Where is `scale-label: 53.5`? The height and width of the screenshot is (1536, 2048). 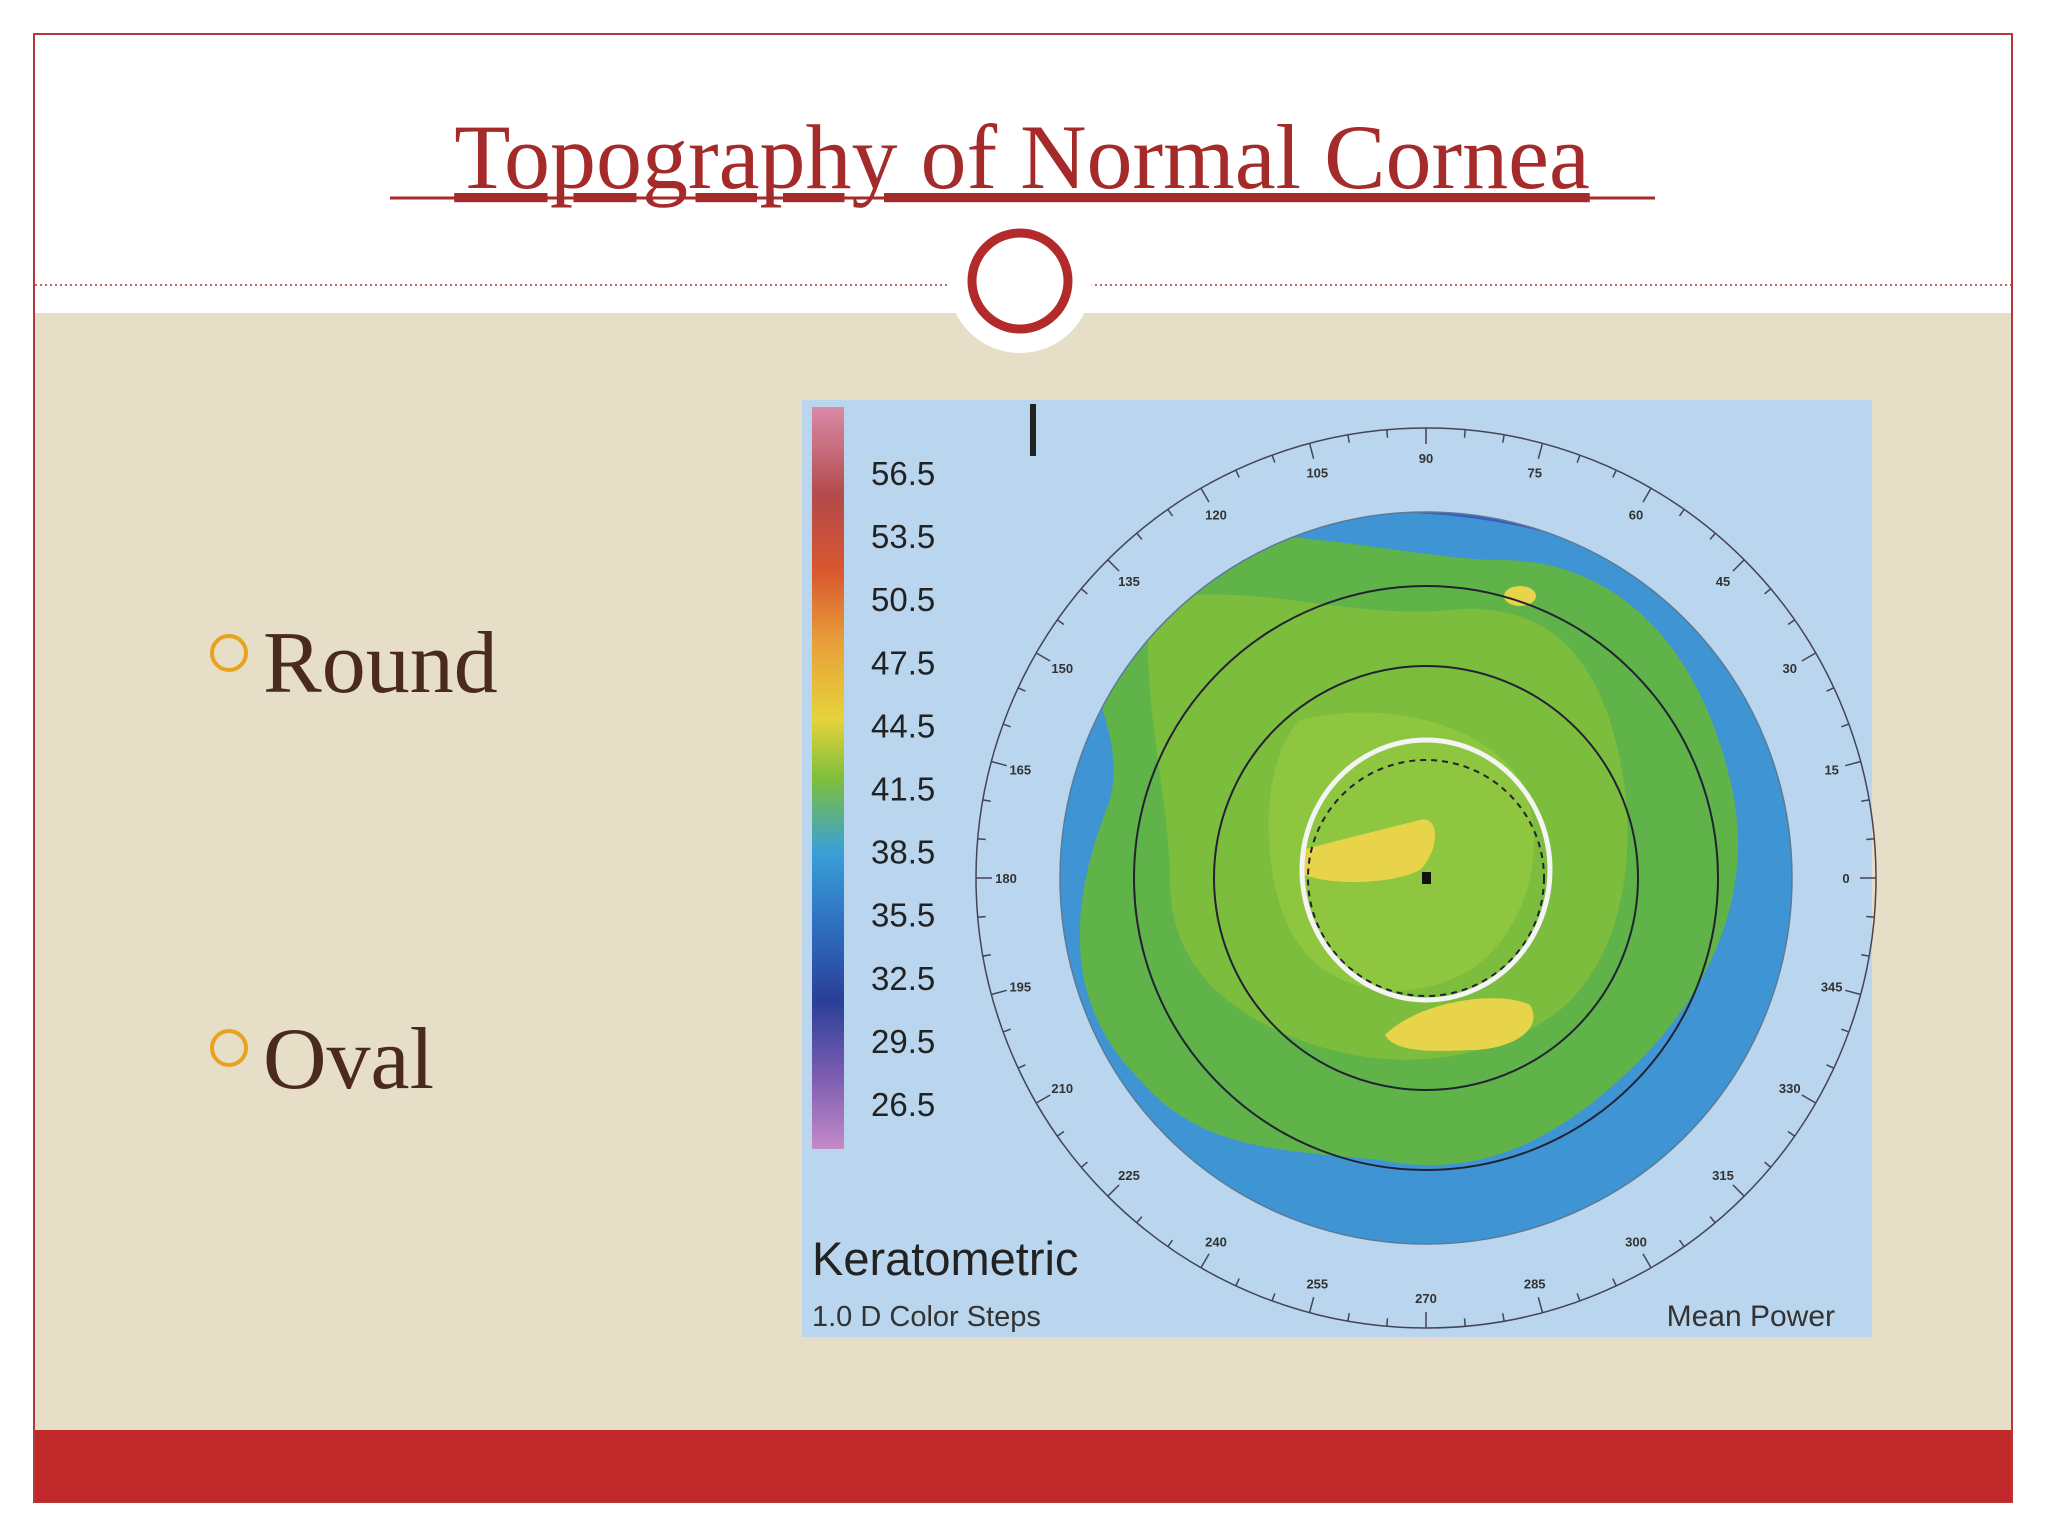
scale-label: 53.5 is located at coordinates (903, 536).